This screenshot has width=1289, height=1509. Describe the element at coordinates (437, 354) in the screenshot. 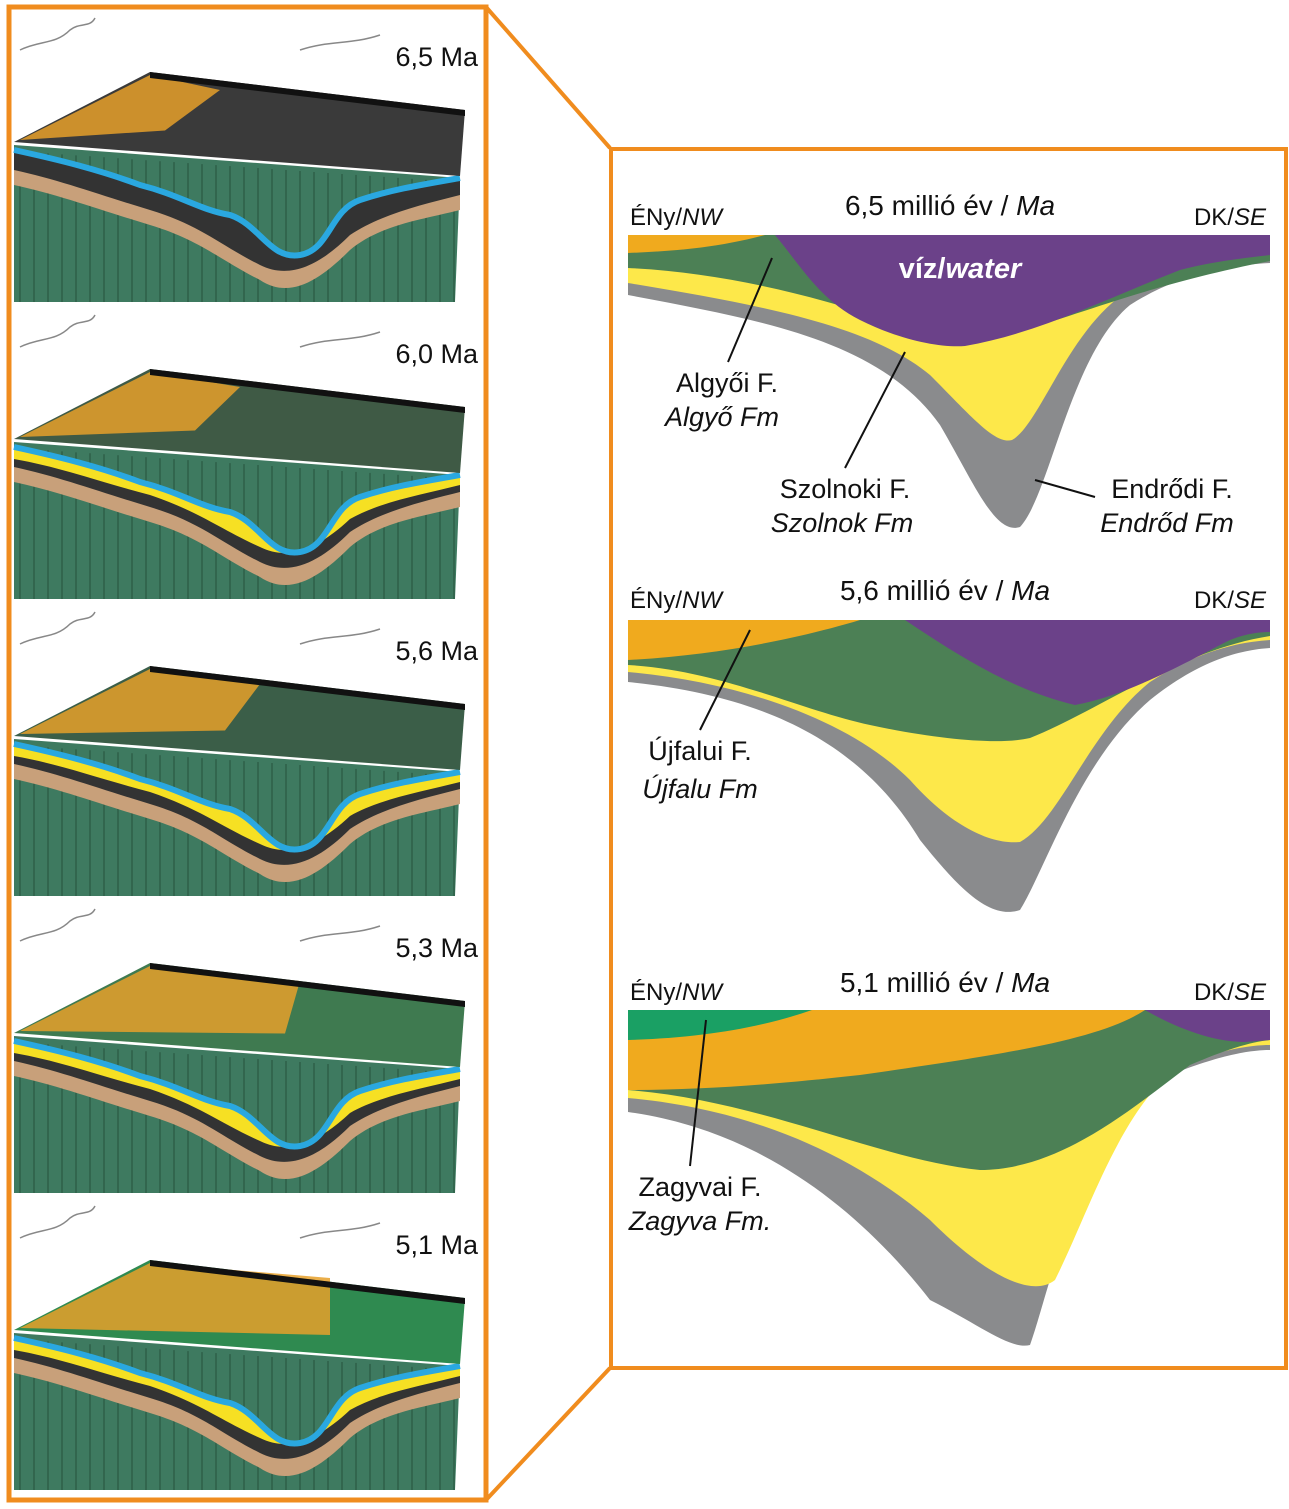

I see `age-label: 6,0 Ma` at that location.